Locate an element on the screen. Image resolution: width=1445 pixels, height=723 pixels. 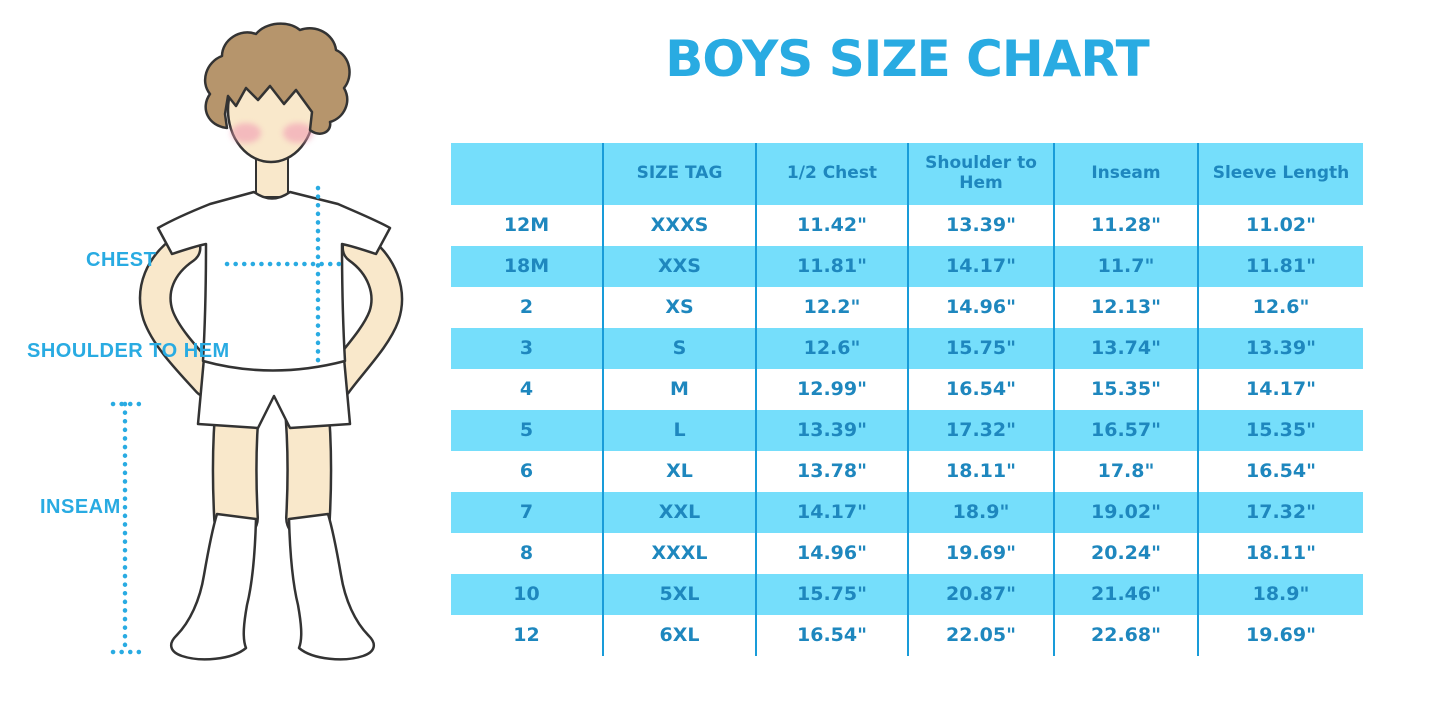
header-cell: Shoulder to Hem is located at coordinates (980, 174).